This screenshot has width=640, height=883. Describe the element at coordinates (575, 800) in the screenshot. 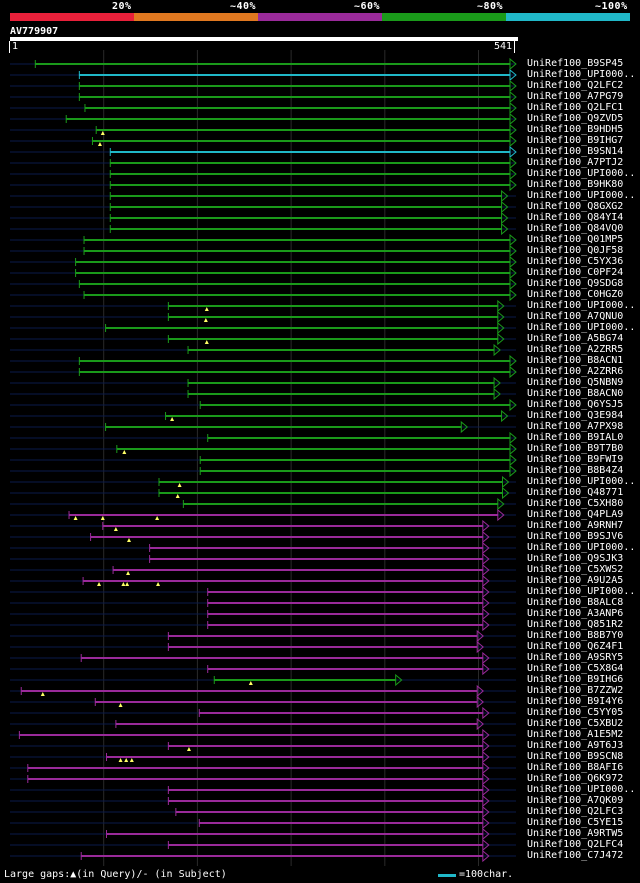

I see `hit-label: UniRef100_A7QK09` at that location.